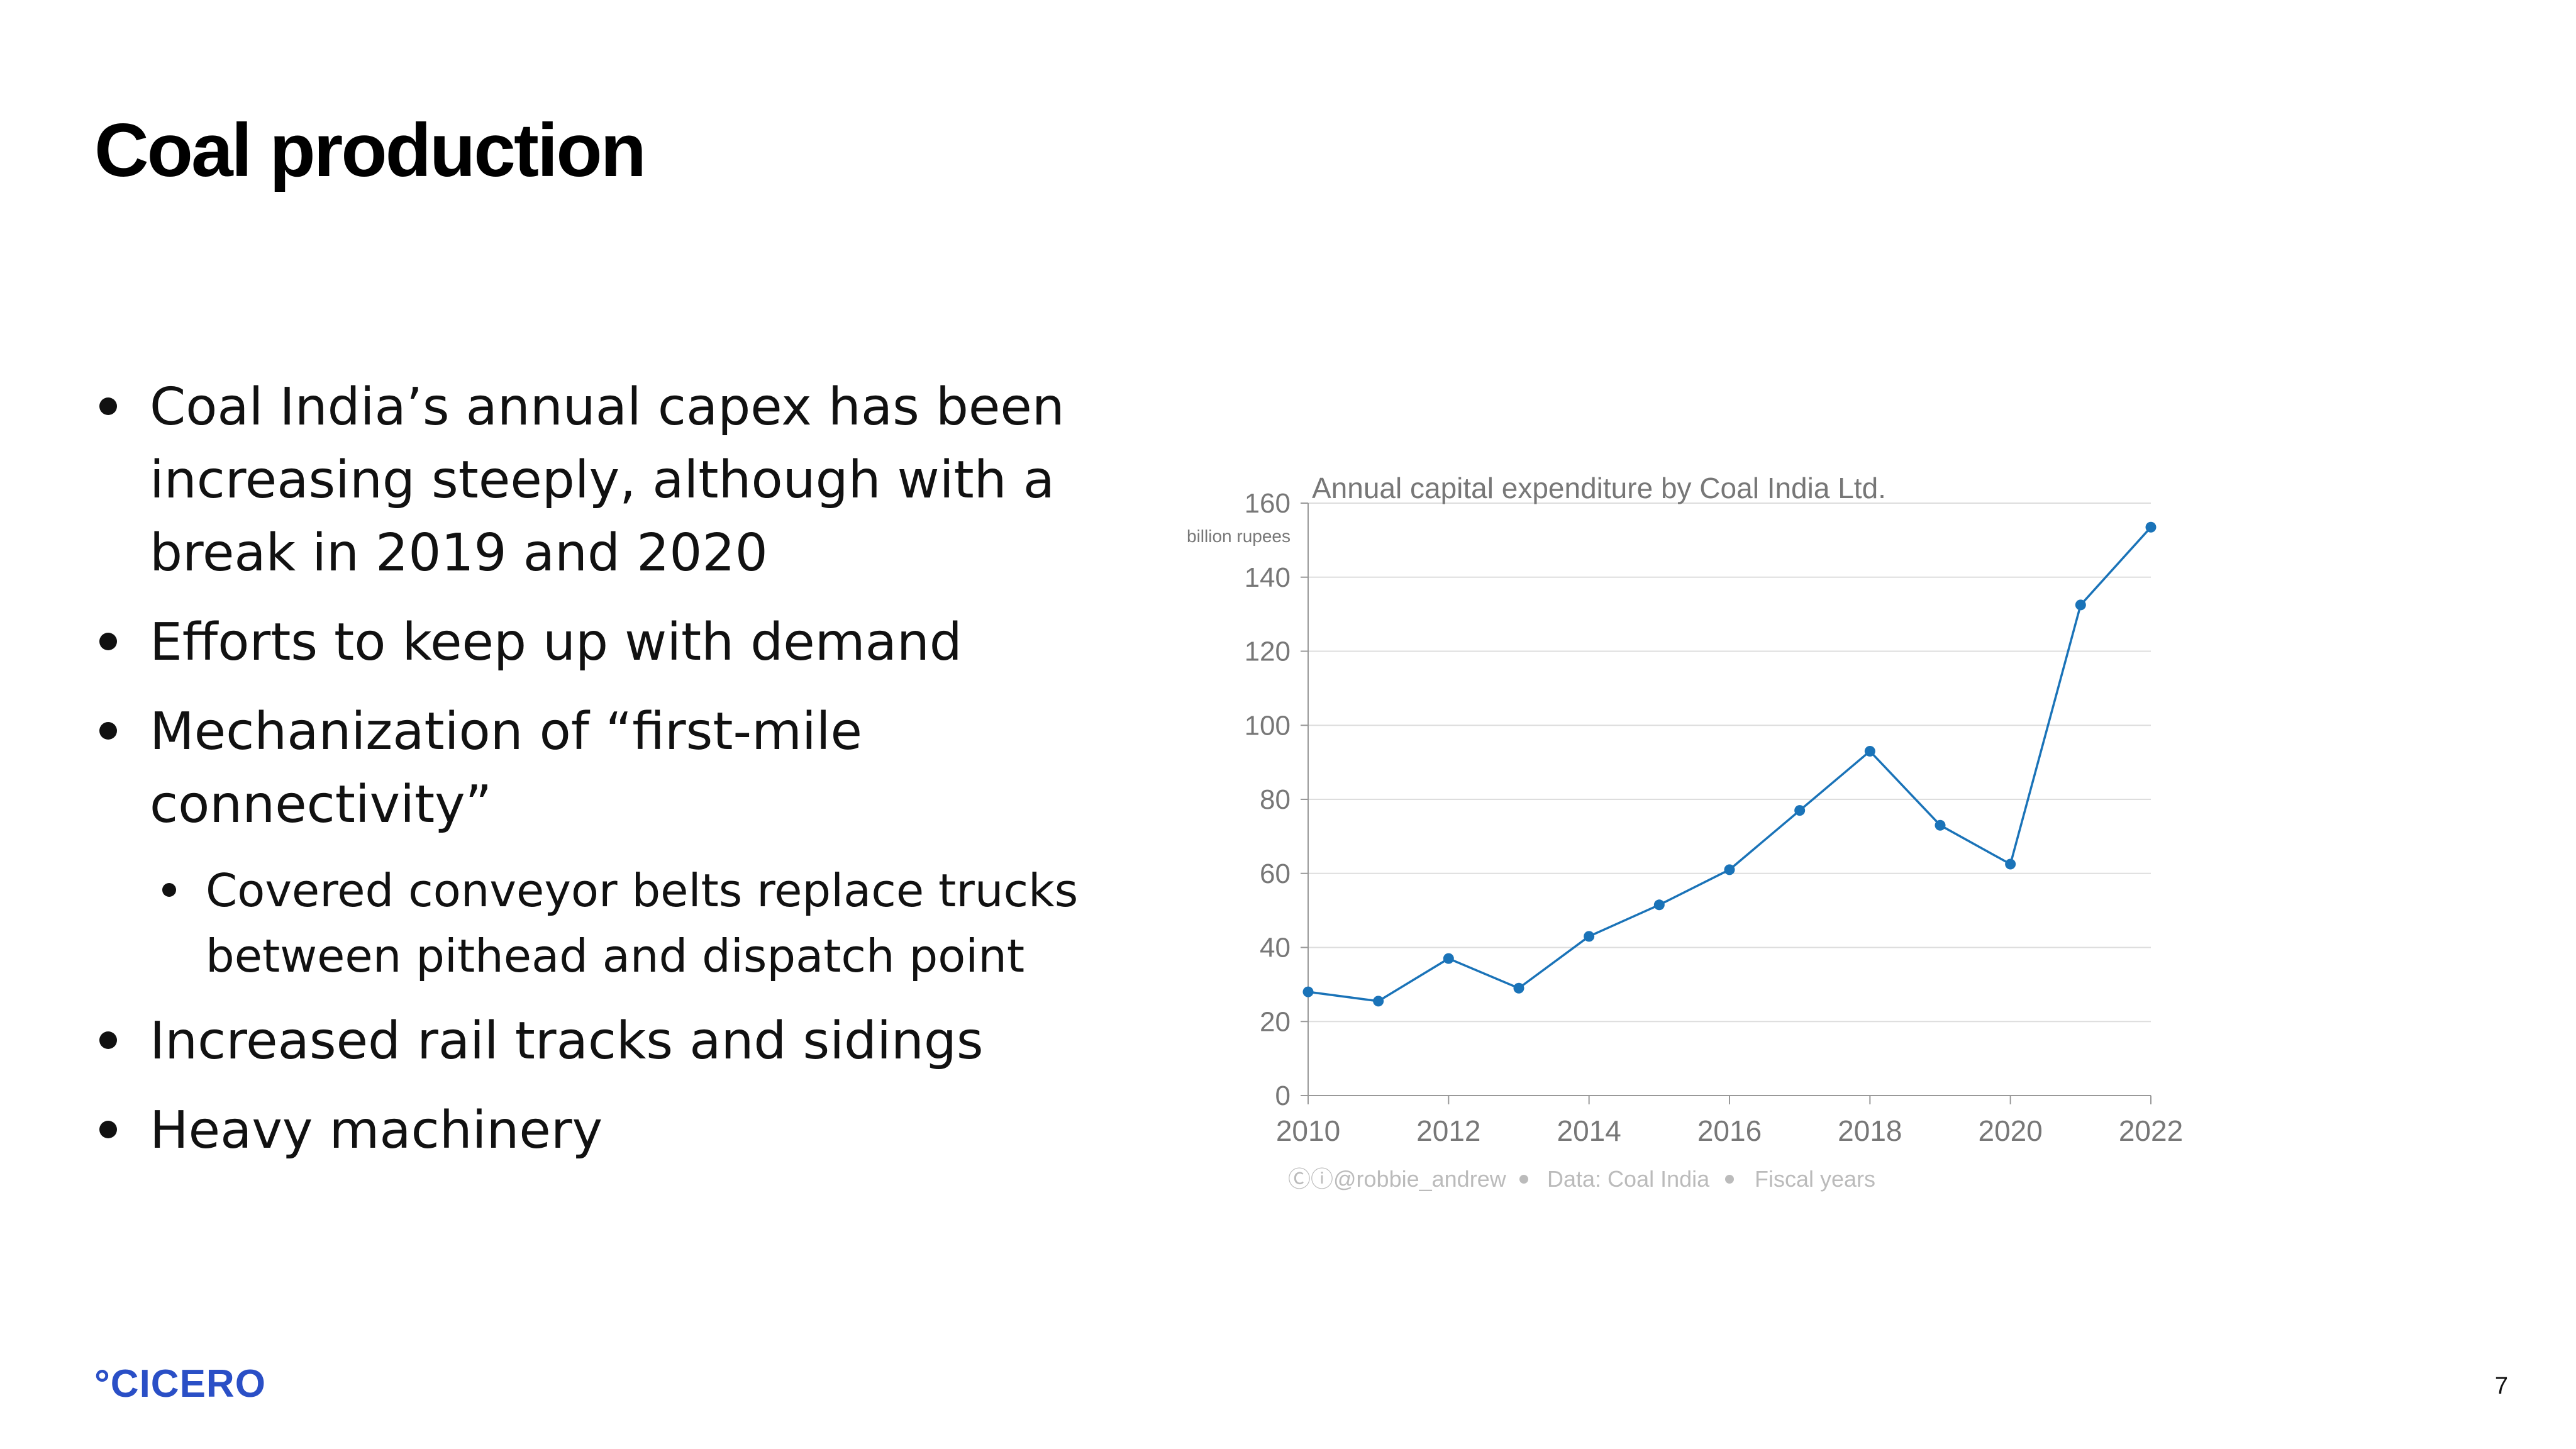 The image size is (2576, 1449). I want to click on x-tick-label: 2014, so click(1589, 1130).